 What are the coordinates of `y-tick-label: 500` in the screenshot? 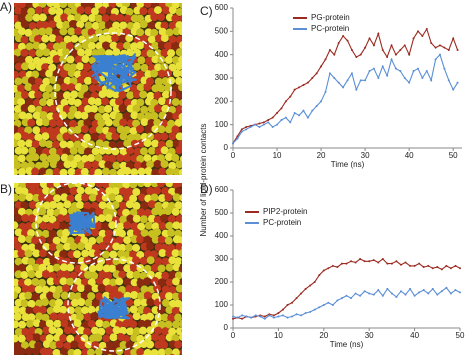 It's located at (222, 30).